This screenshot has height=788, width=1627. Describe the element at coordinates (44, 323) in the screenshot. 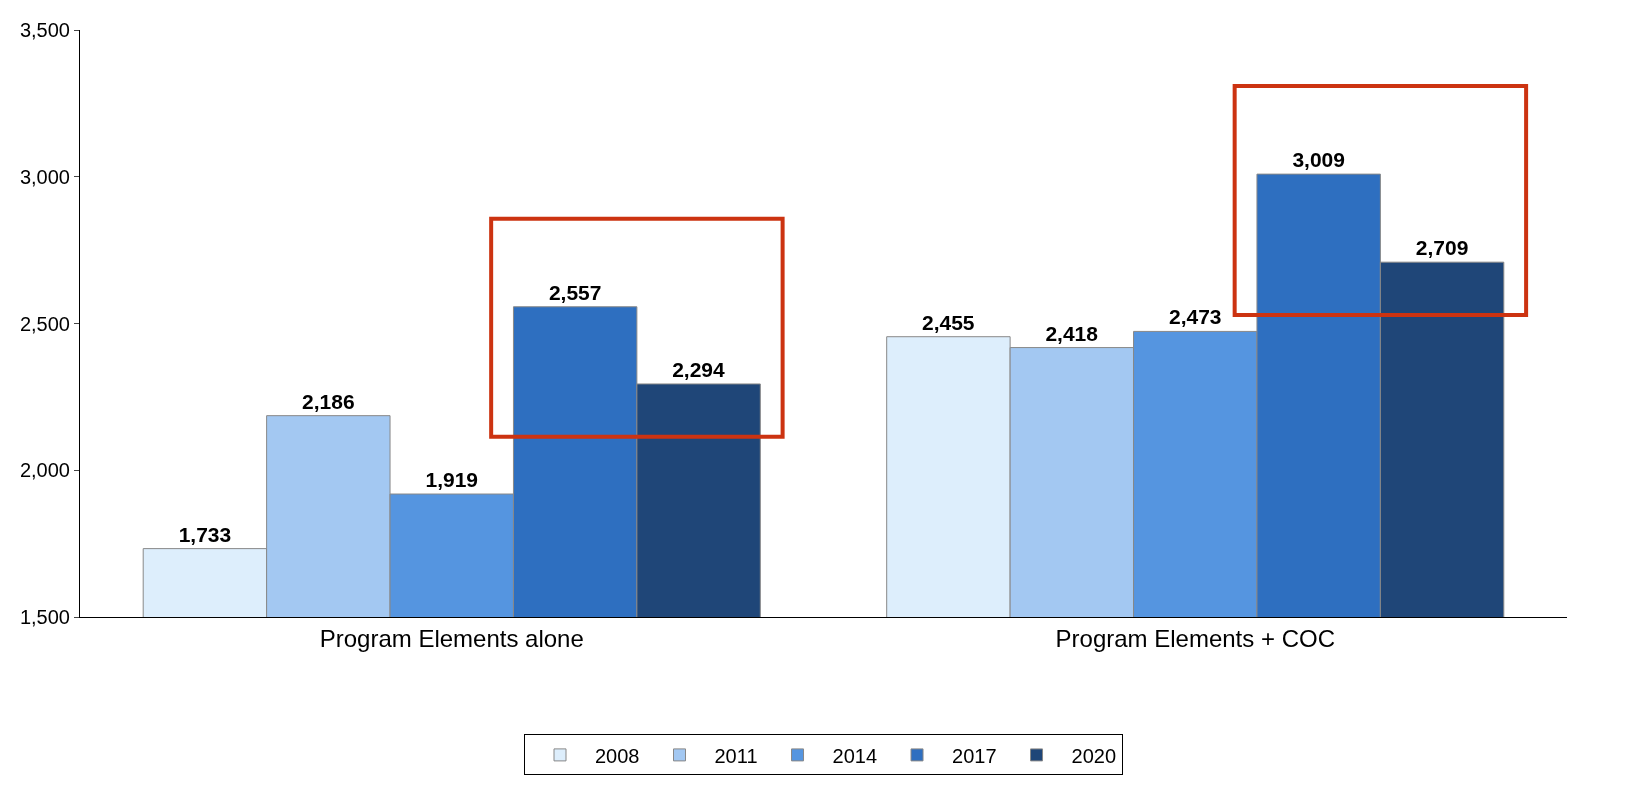

I see `y-tick-label: 2,500` at that location.